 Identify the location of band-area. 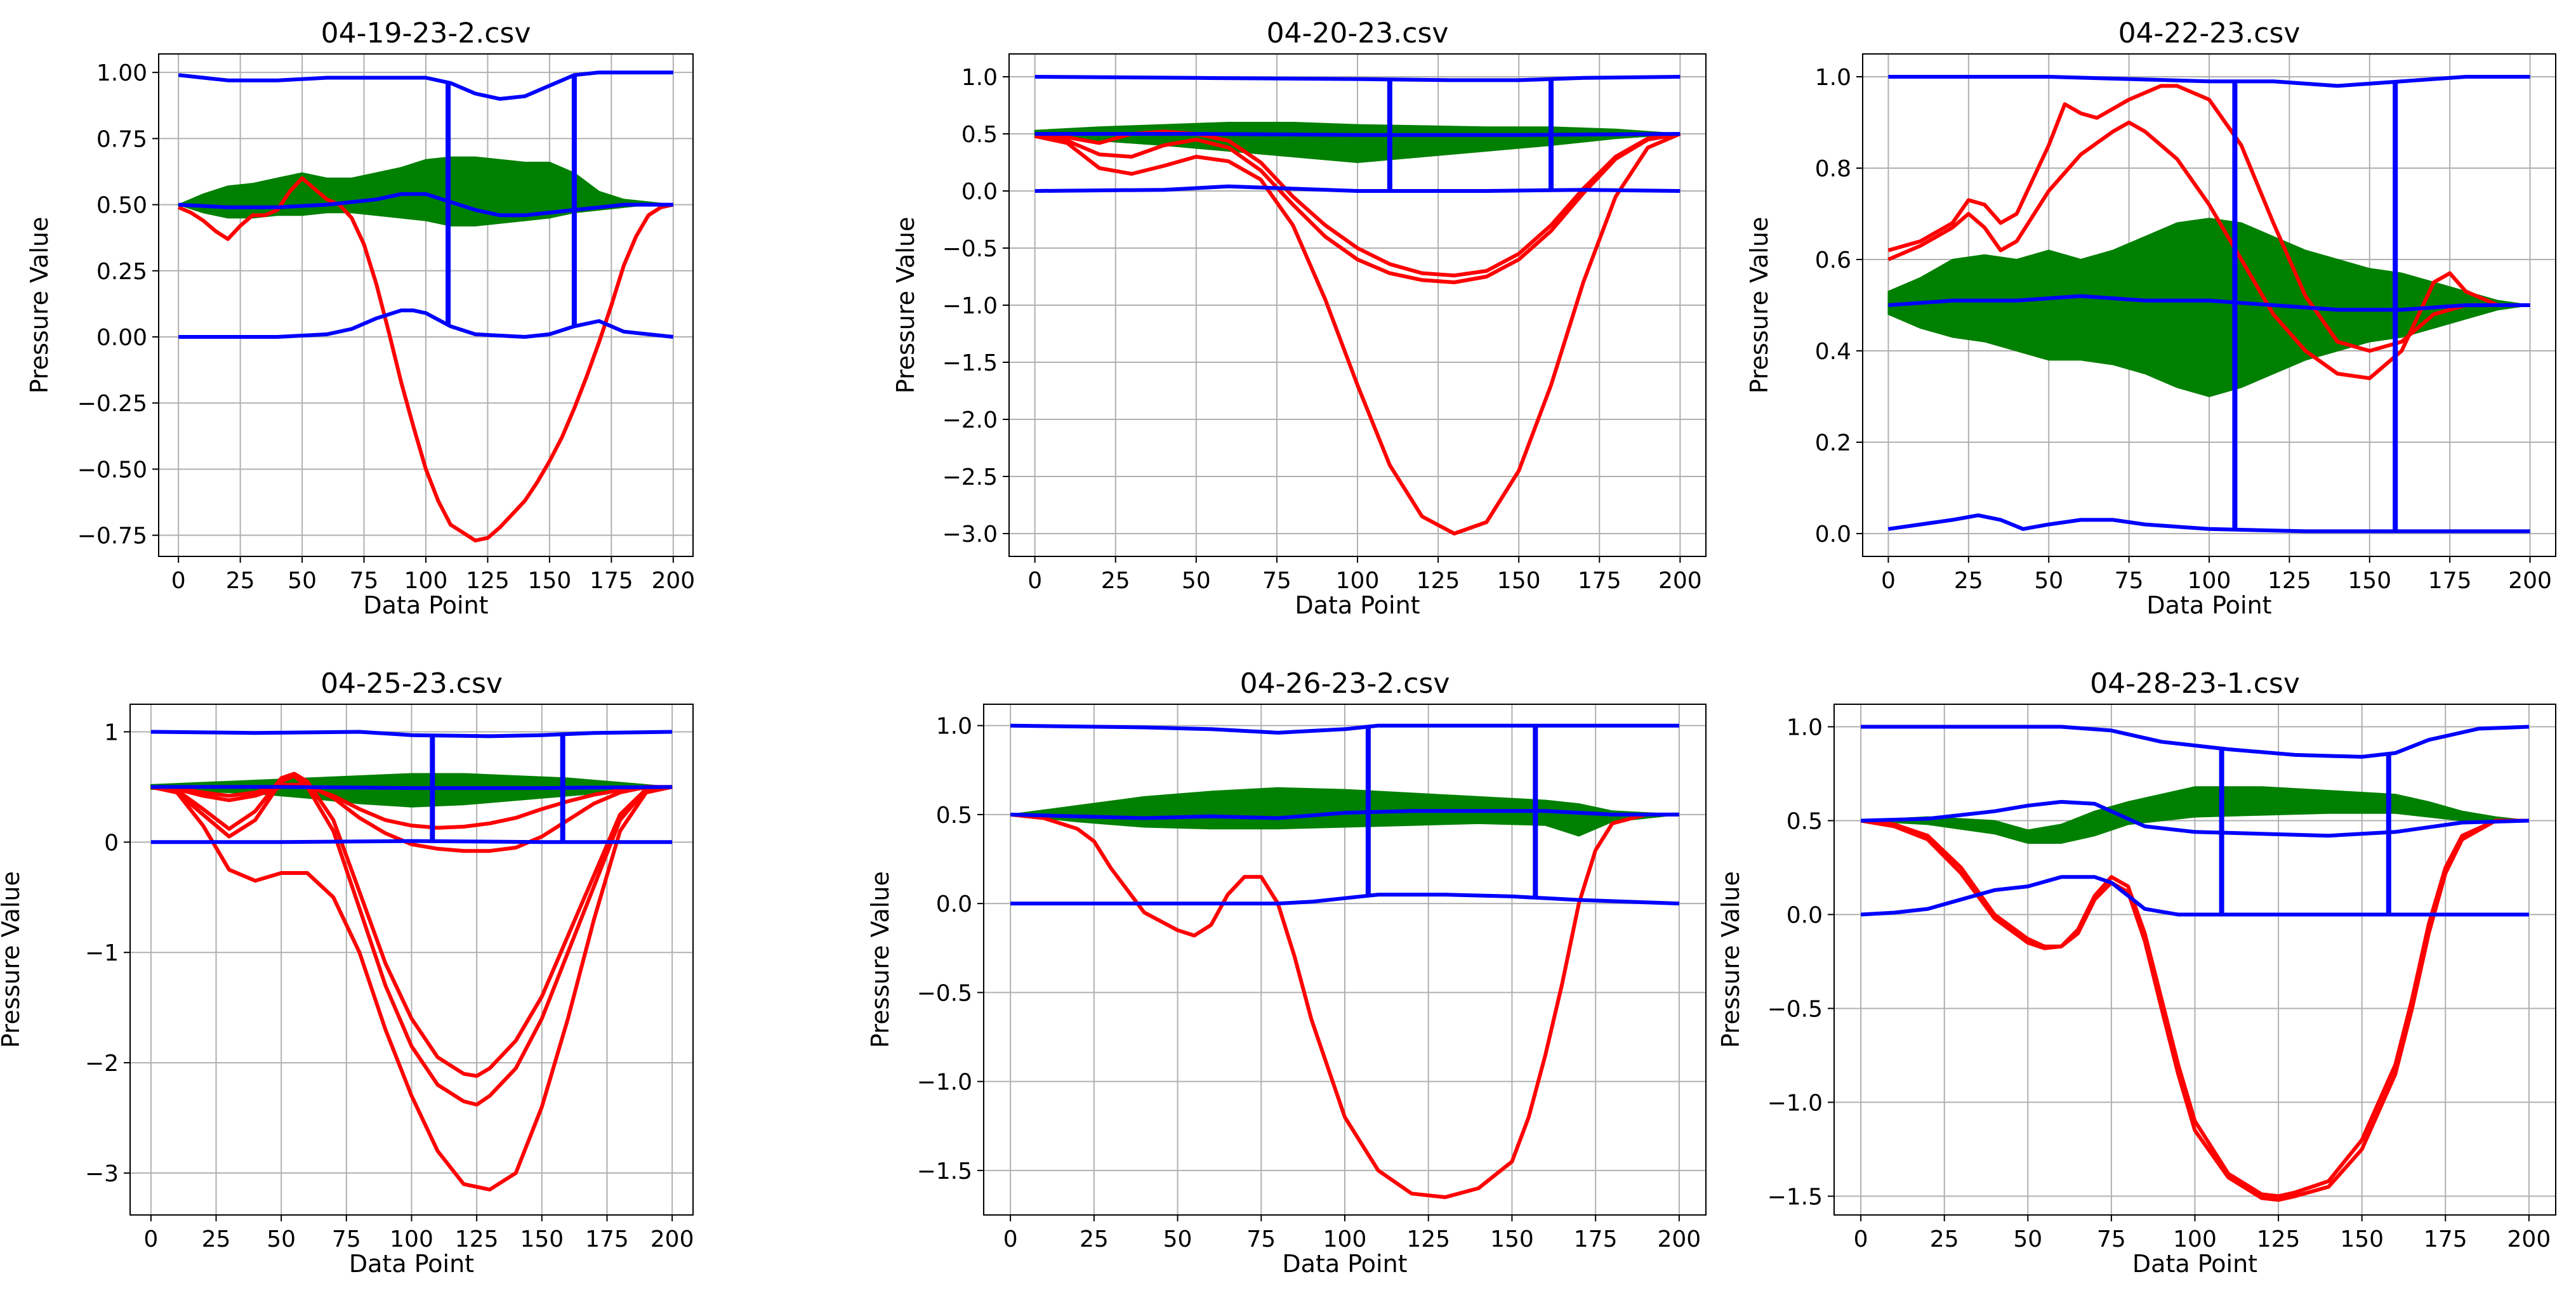
(2208, 308).